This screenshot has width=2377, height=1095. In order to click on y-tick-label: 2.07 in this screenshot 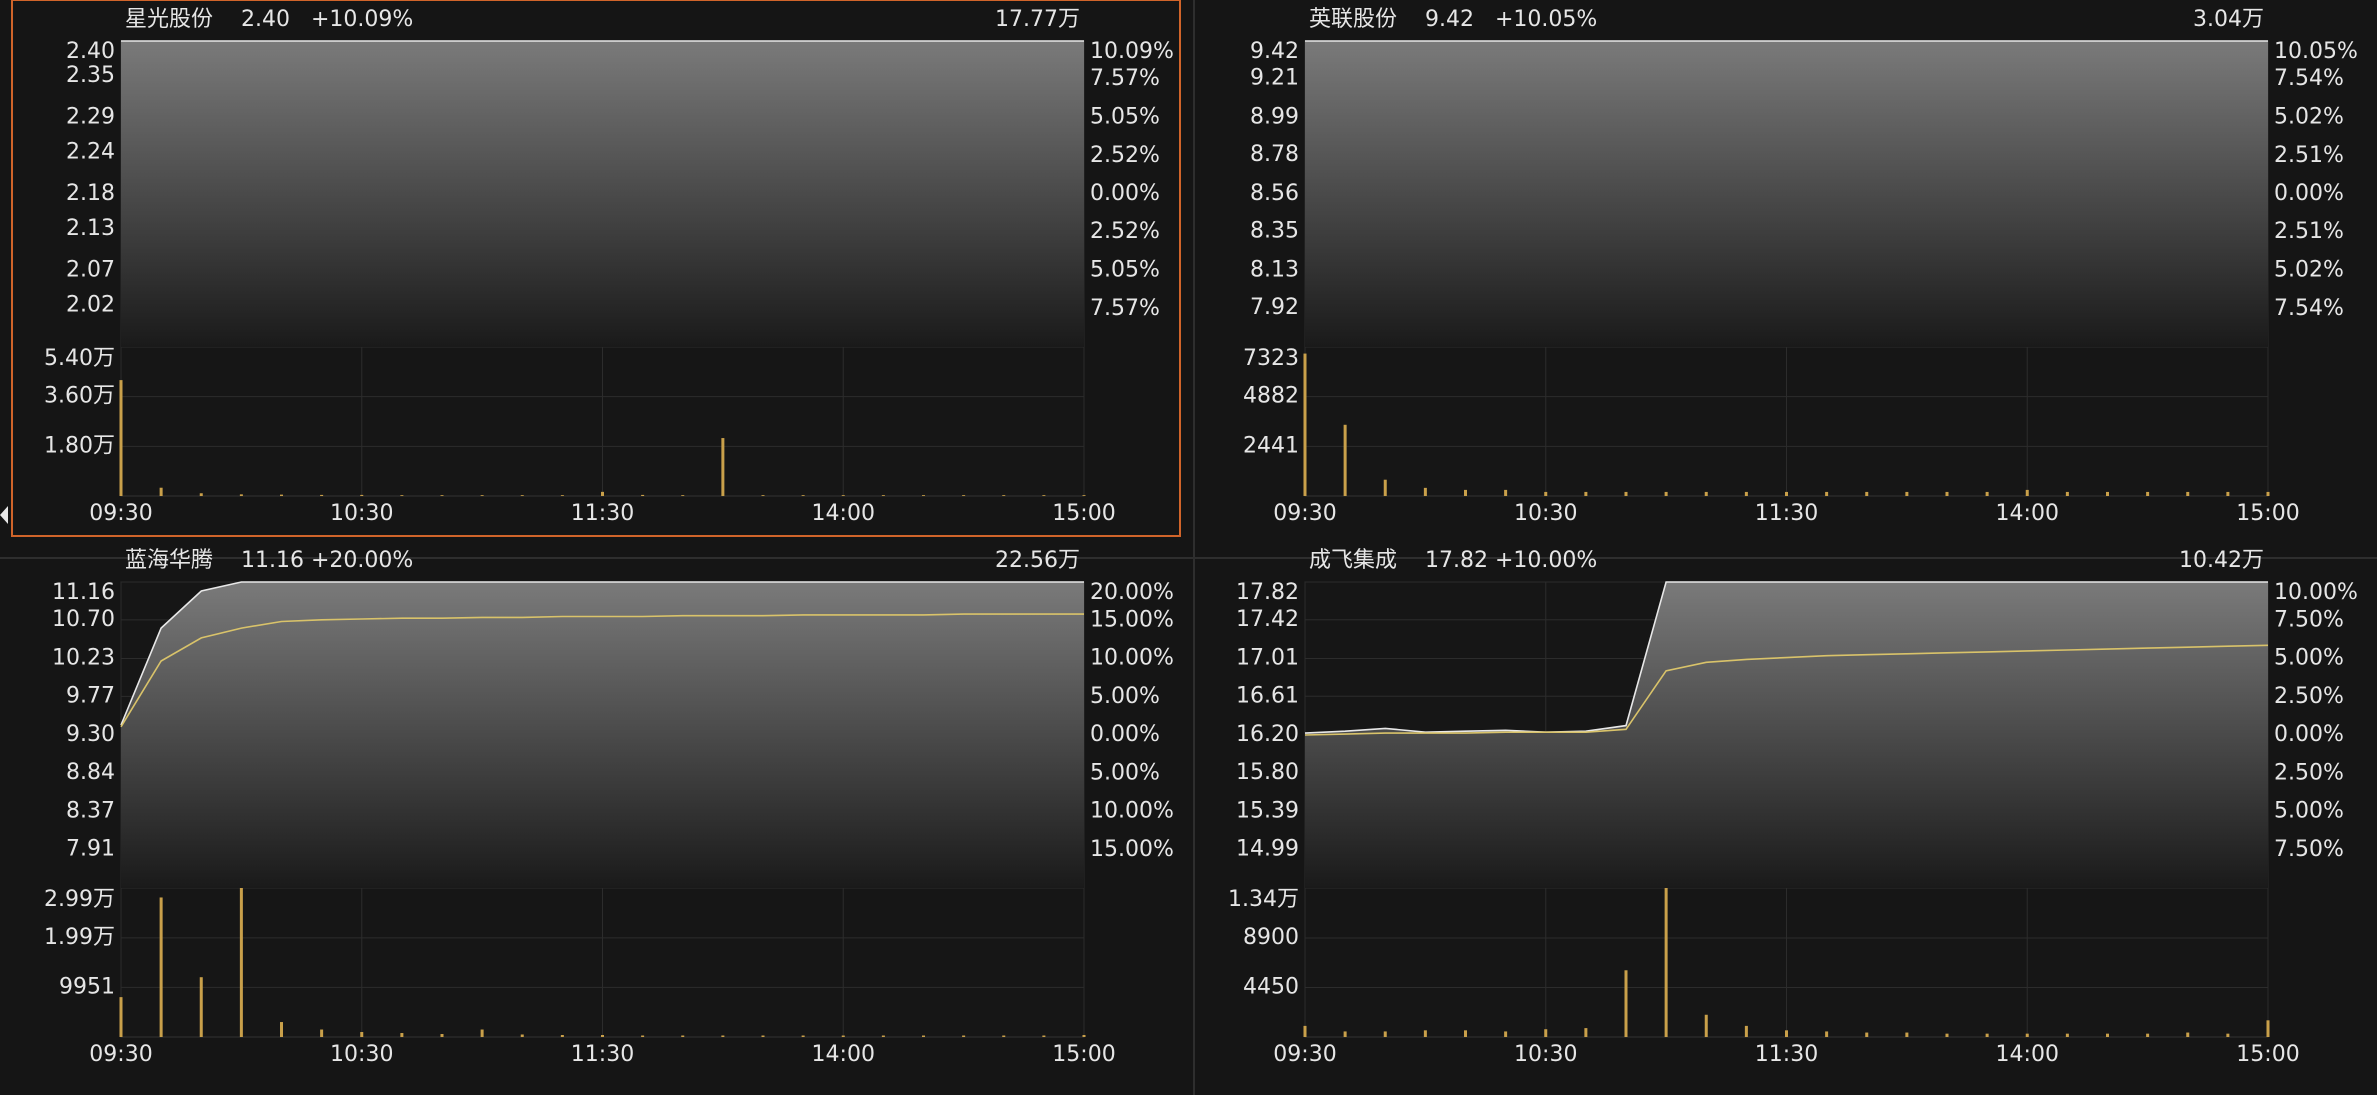, I will do `click(90, 270)`.